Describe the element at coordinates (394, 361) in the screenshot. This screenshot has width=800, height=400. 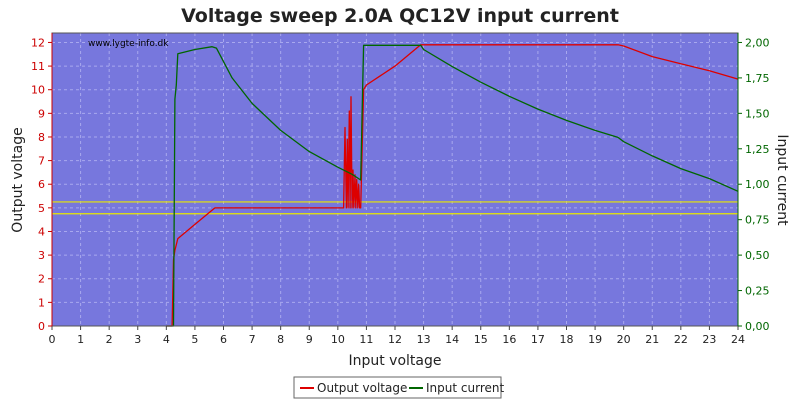
I see `x-axis-title: Input voltage` at that location.